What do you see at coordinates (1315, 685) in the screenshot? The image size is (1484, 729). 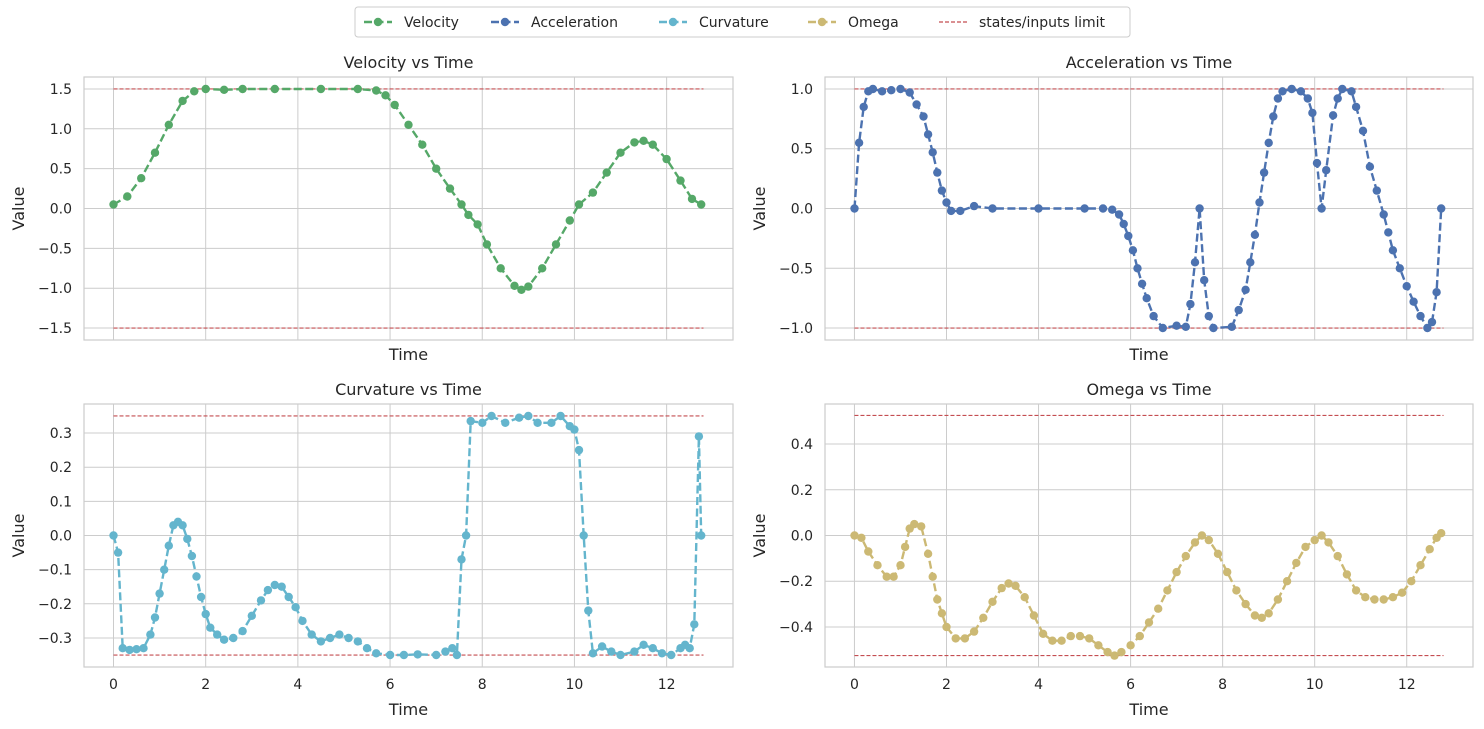 I see `omega-x-tick-label: 10` at bounding box center [1315, 685].